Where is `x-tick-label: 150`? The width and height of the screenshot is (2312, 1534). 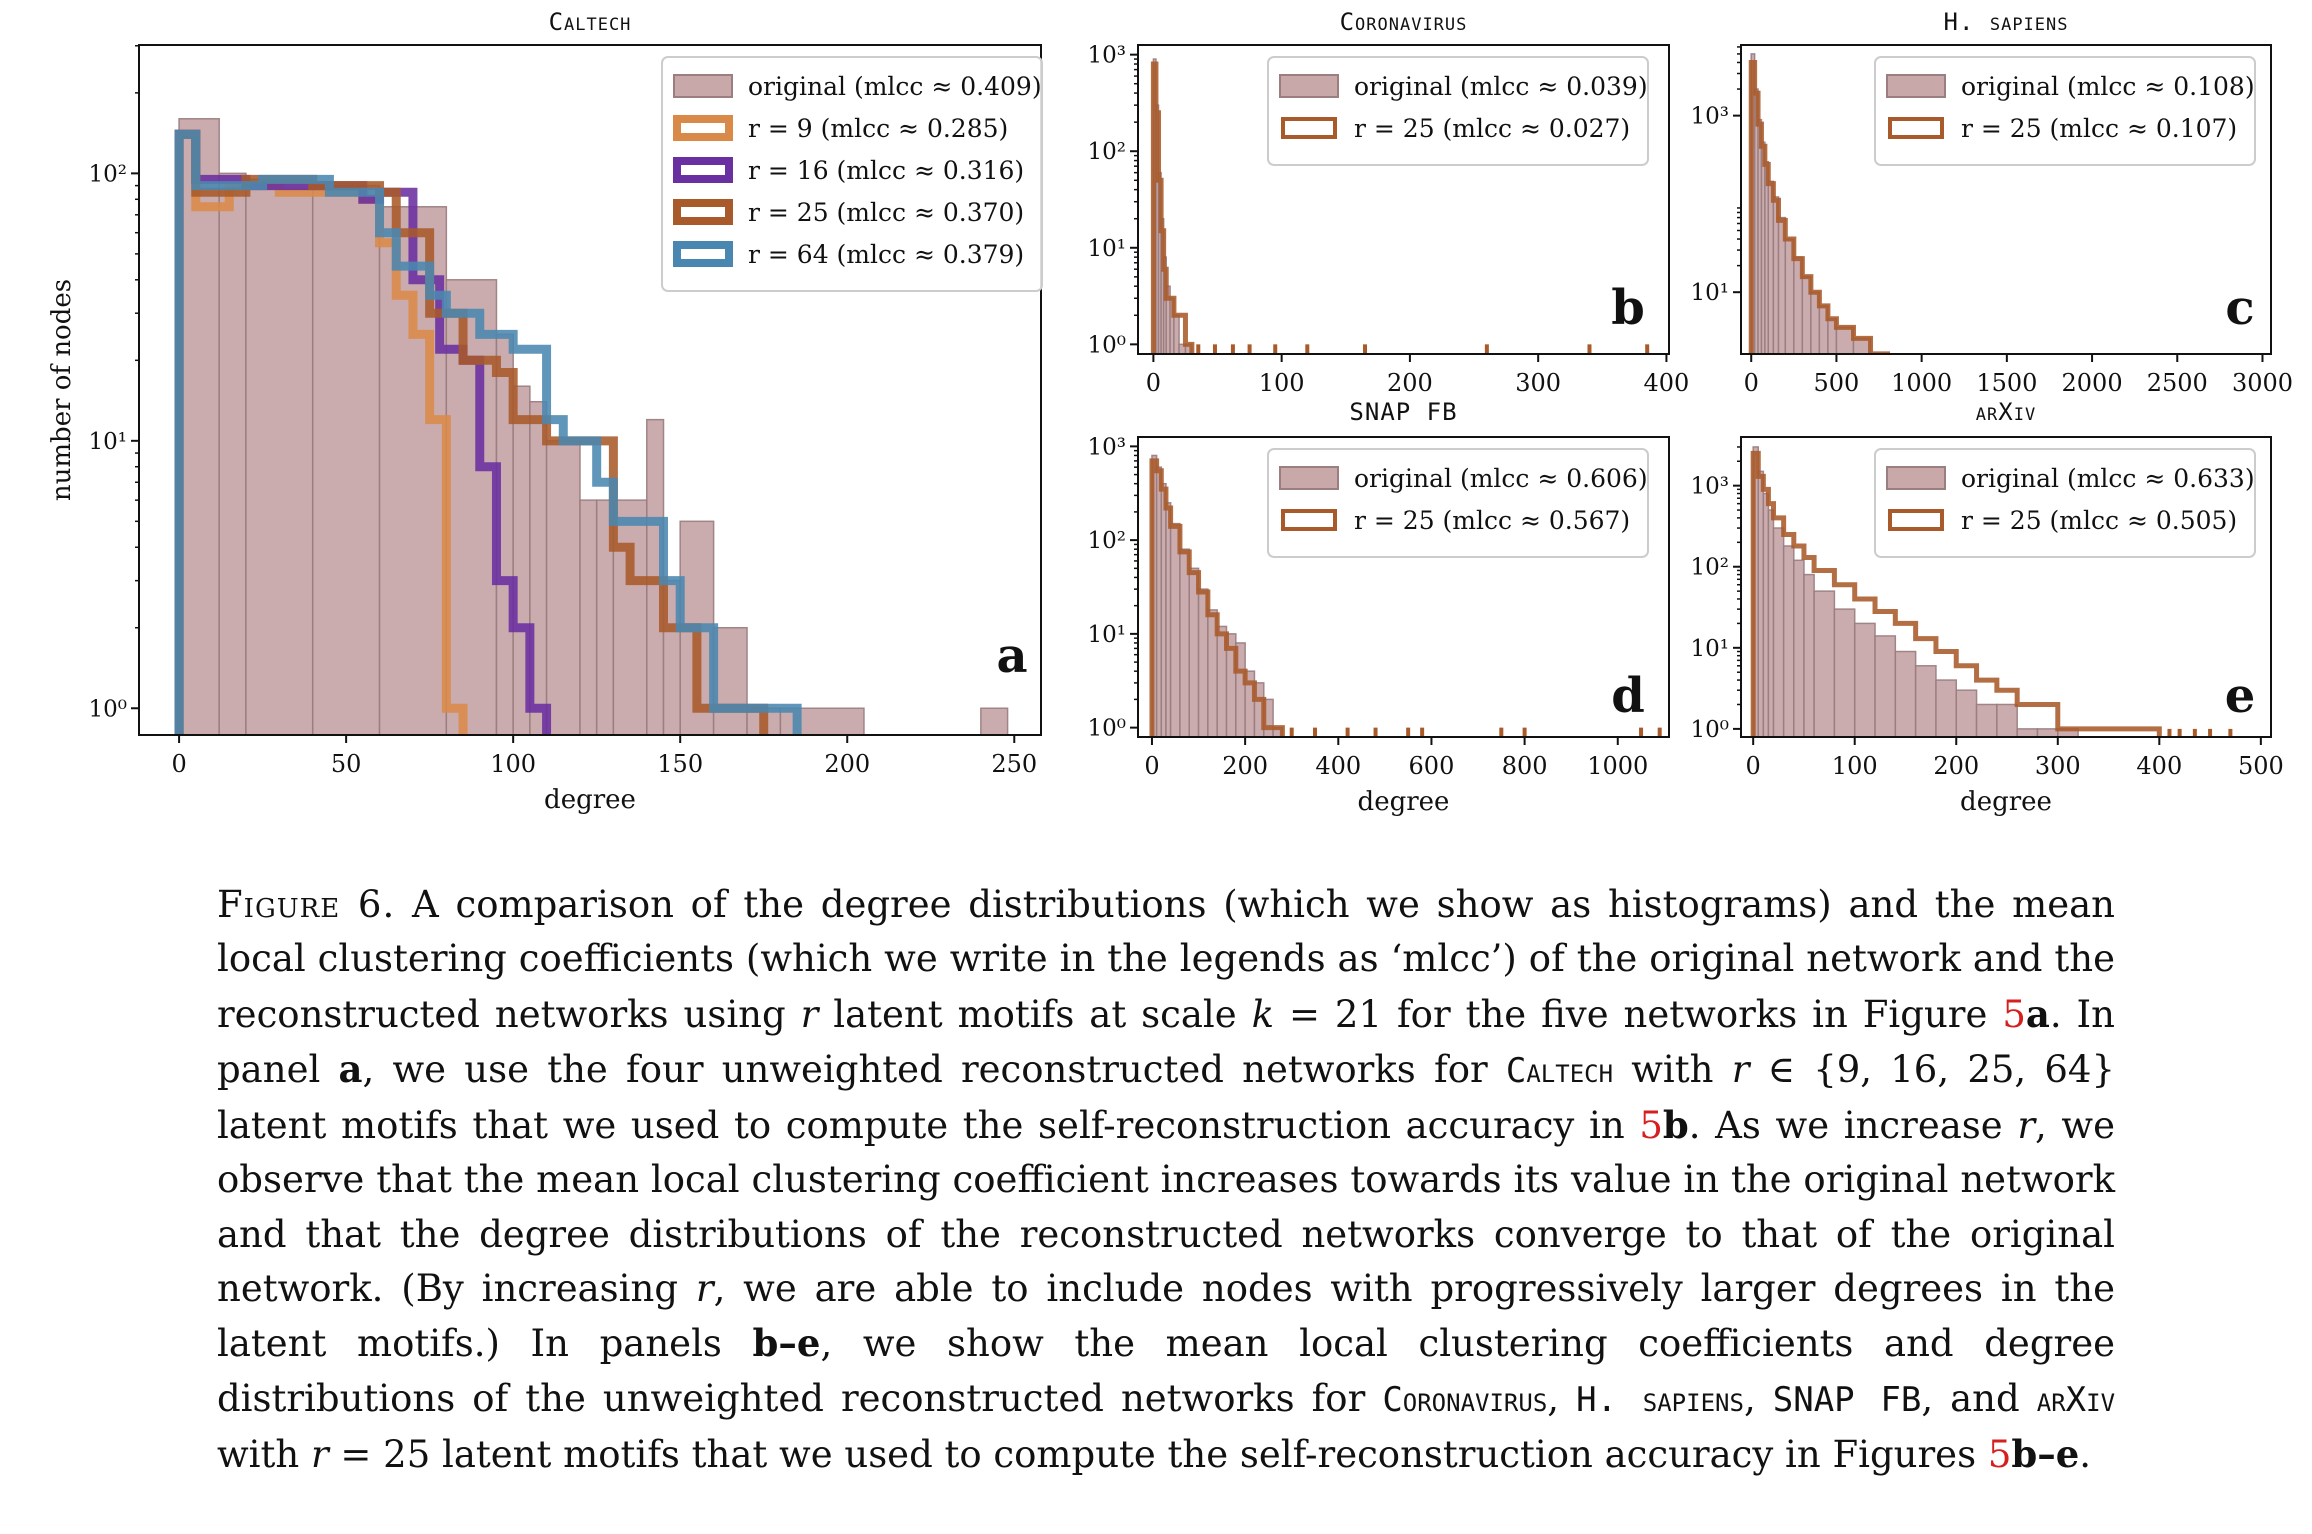 x-tick-label: 150 is located at coordinates (680, 764).